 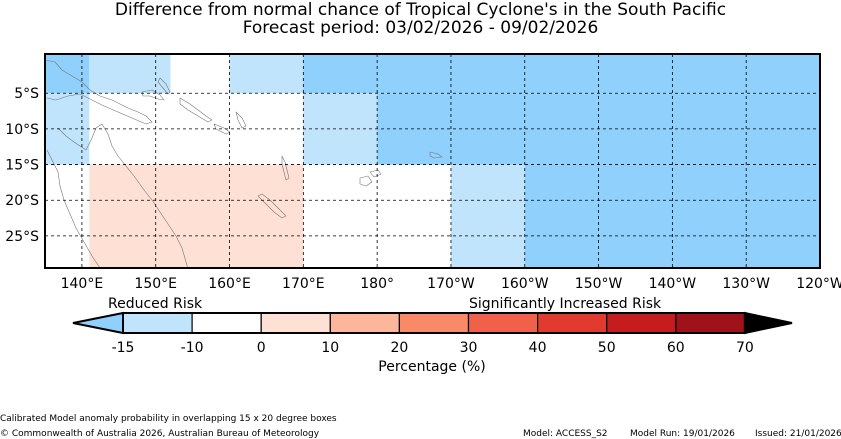 What do you see at coordinates (798, 434) in the screenshot?
I see `footer-issued: Issued: 21/01/2026` at bounding box center [798, 434].